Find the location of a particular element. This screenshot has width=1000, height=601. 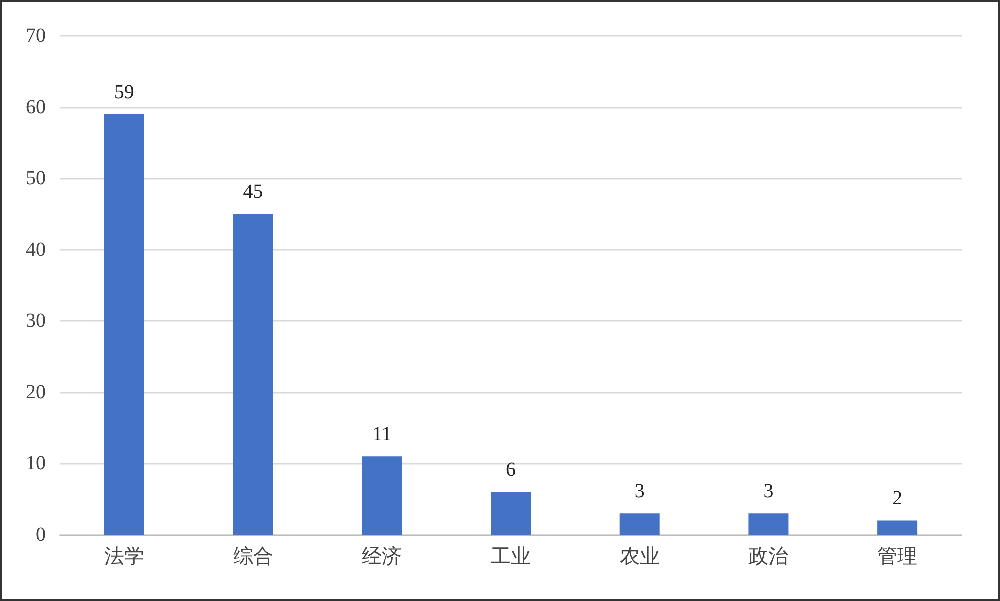

y-tick-label: 70 is located at coordinates (36, 36).